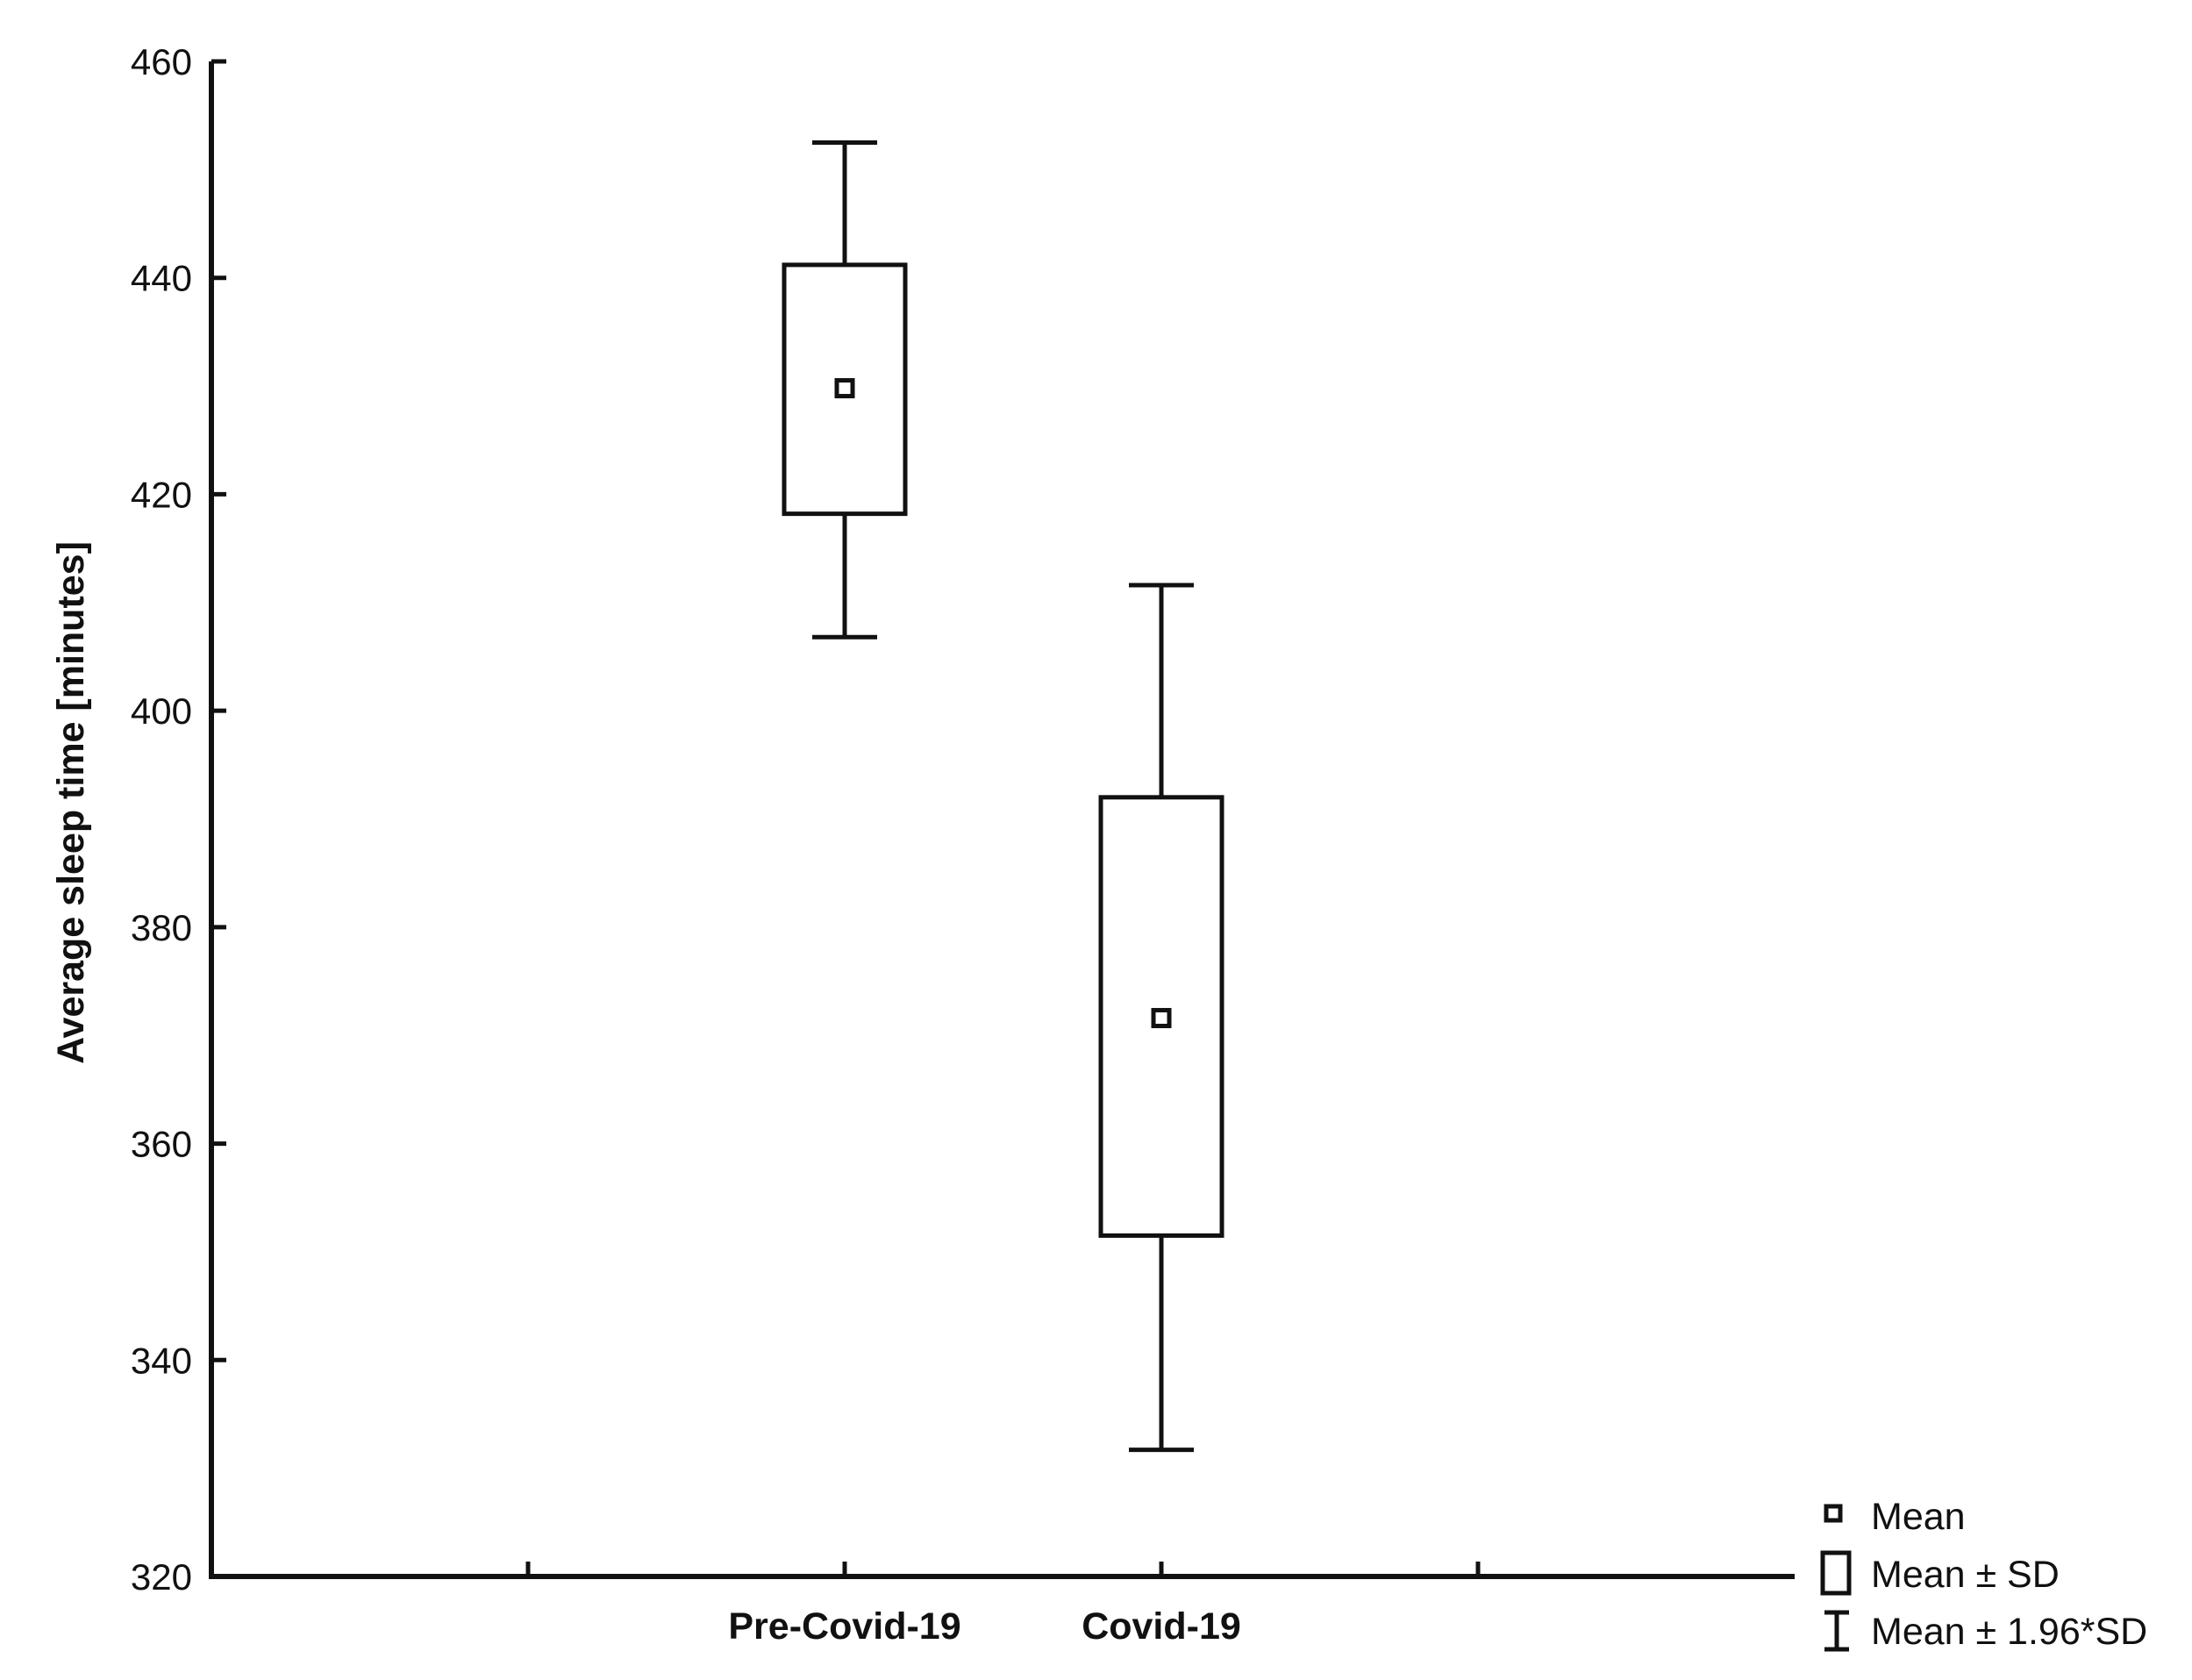 This screenshot has height=1680, width=2192. Describe the element at coordinates (161, 711) in the screenshot. I see `y-tick-label: 400` at that location.